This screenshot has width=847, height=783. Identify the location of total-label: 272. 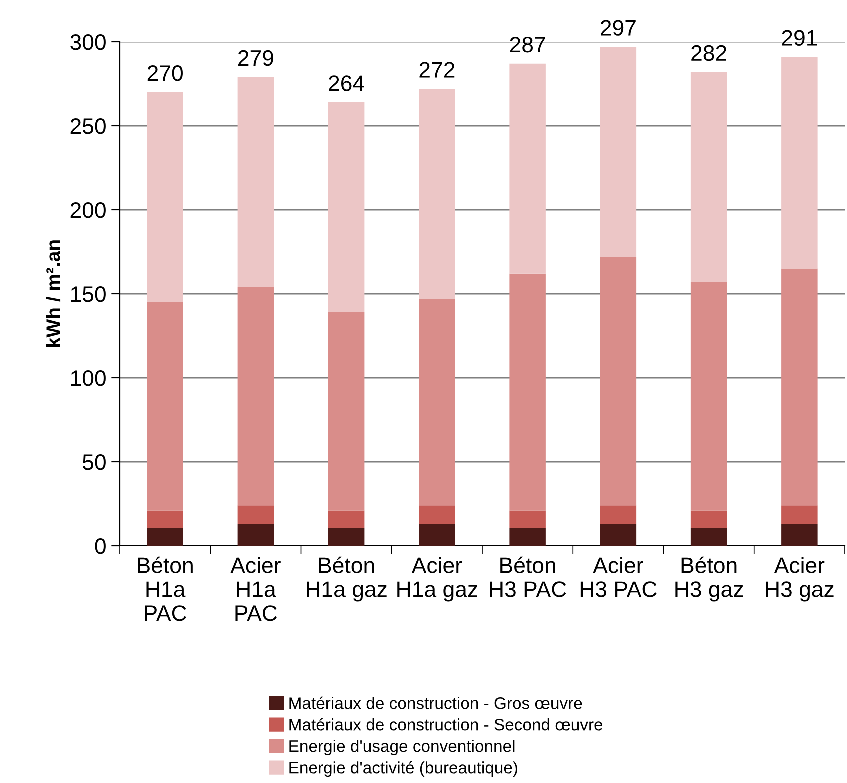
(437, 70).